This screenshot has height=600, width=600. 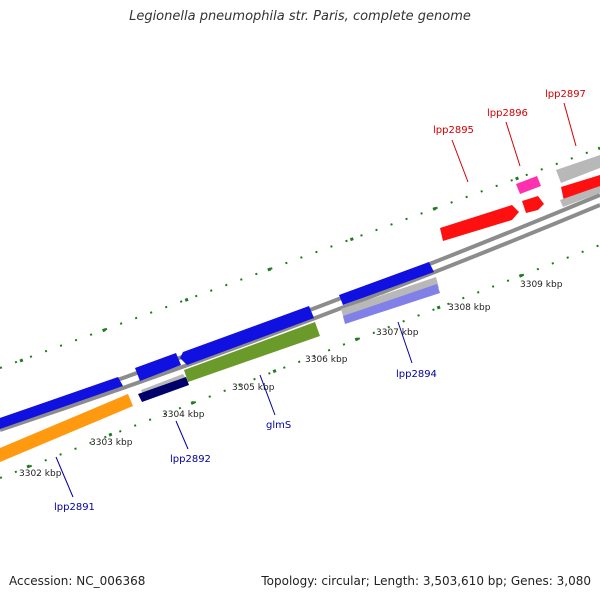 What do you see at coordinates (578, 169) in the screenshot?
I see `cds-forward-gray` at bounding box center [578, 169].